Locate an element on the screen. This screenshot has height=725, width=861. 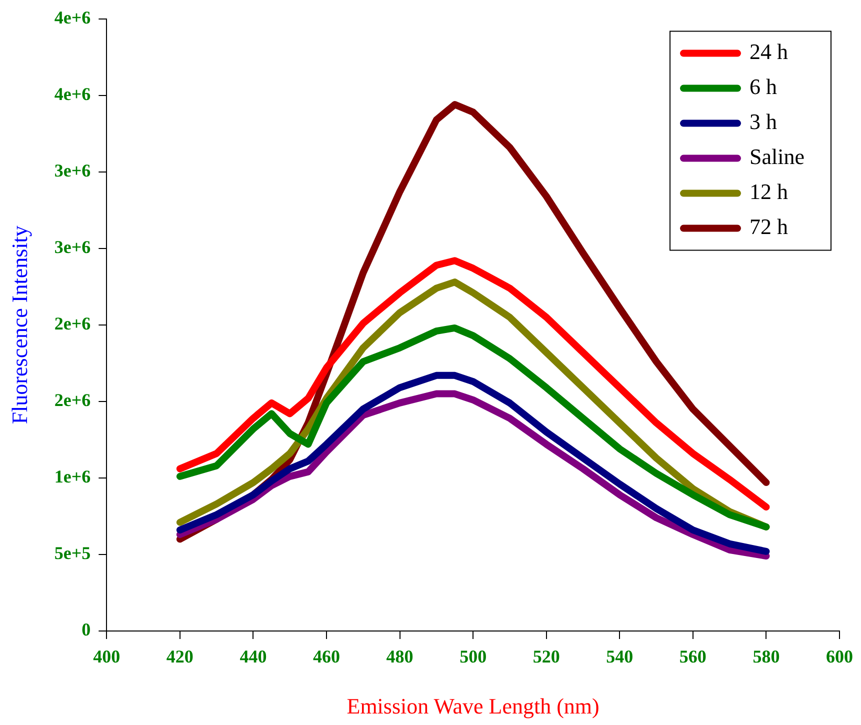
legend-label: 72 h is located at coordinates (769, 227).